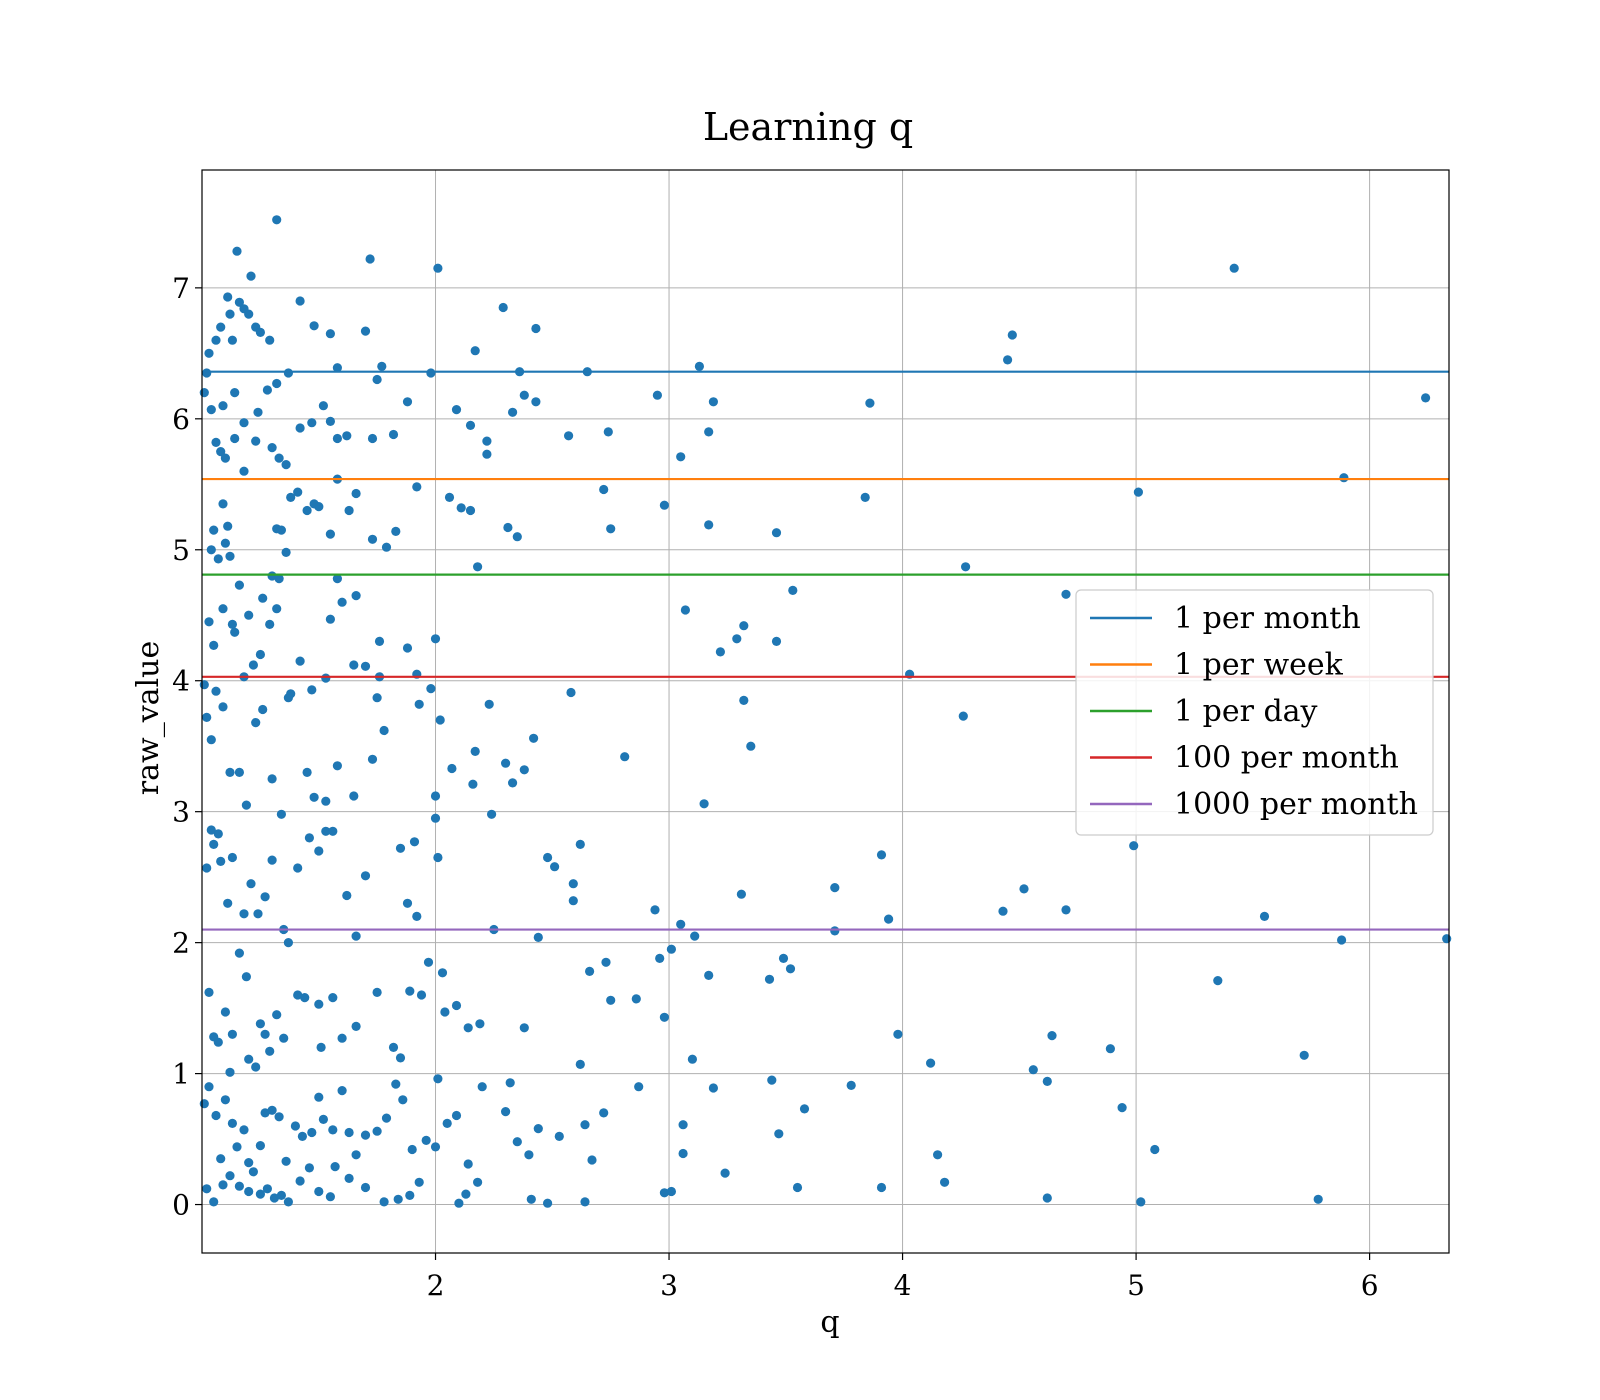 This screenshot has width=1600, height=1400. I want to click on x-tick-label: 3, so click(669, 1285).